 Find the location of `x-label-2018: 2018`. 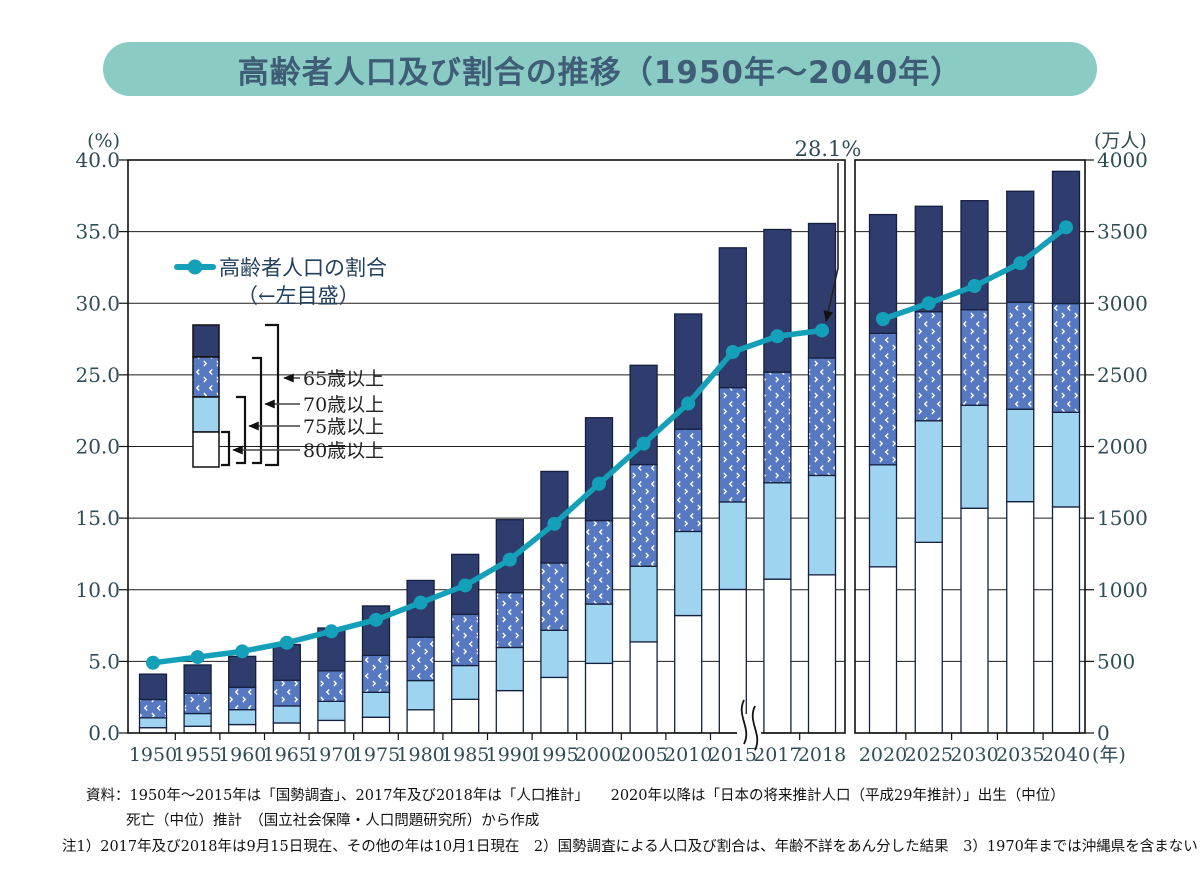

x-label-2018: 2018 is located at coordinates (822, 755).